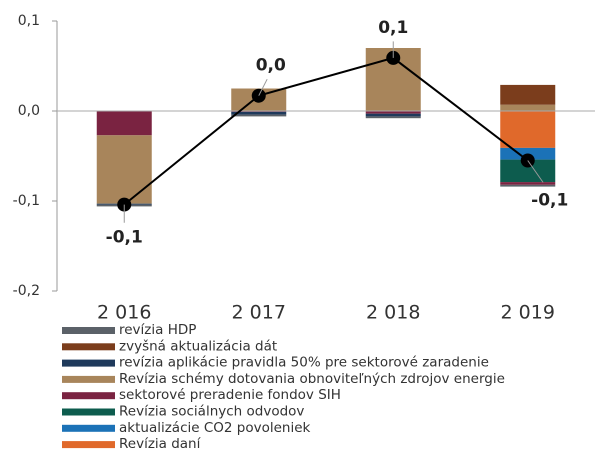 The width and height of the screenshot is (605, 459). What do you see at coordinates (271, 66) in the screenshot?
I see `data-label: 0,0` at bounding box center [271, 66].